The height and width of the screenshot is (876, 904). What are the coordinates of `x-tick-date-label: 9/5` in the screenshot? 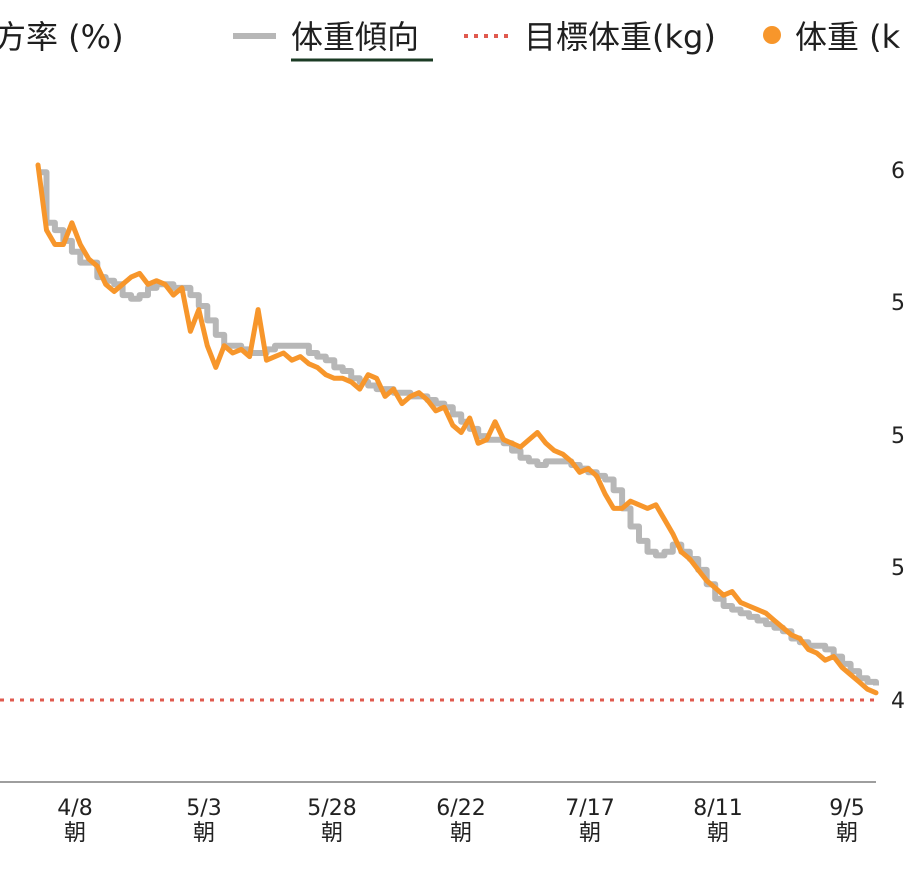 It's located at (846, 808).